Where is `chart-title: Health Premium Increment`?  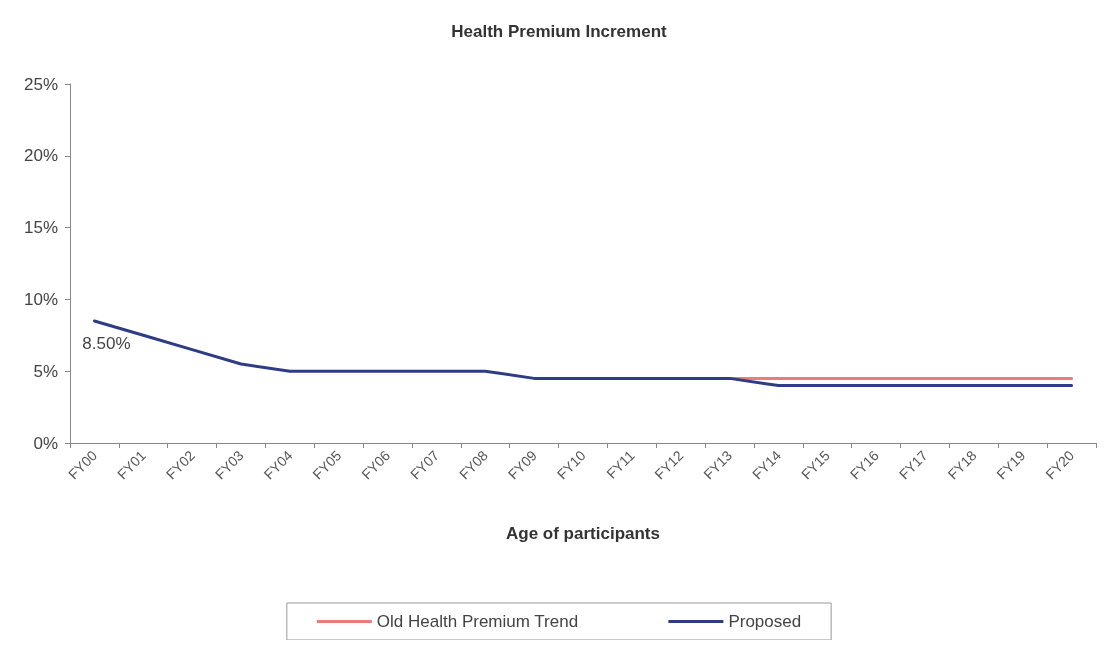
chart-title: Health Premium Increment is located at coordinates (559, 31).